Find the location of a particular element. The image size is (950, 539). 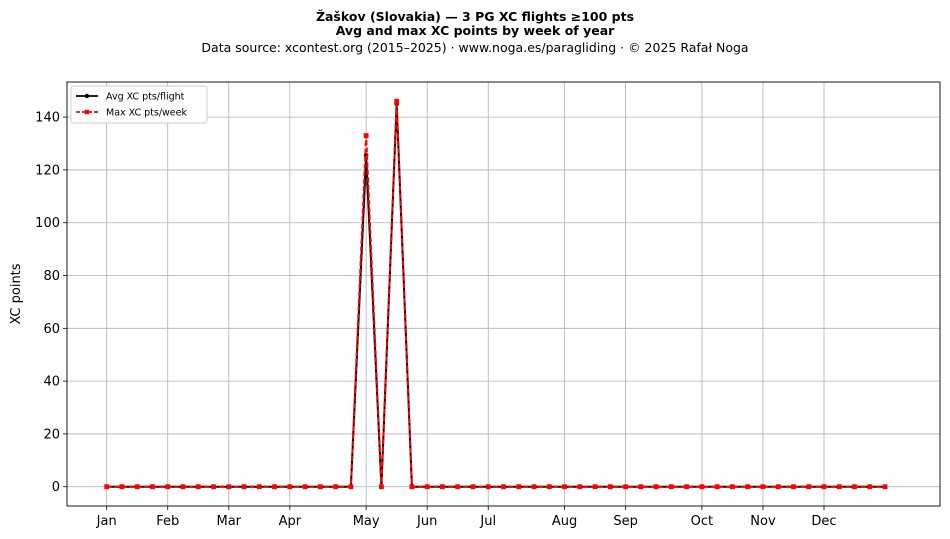

x-tick-label: Dec is located at coordinates (823, 521).